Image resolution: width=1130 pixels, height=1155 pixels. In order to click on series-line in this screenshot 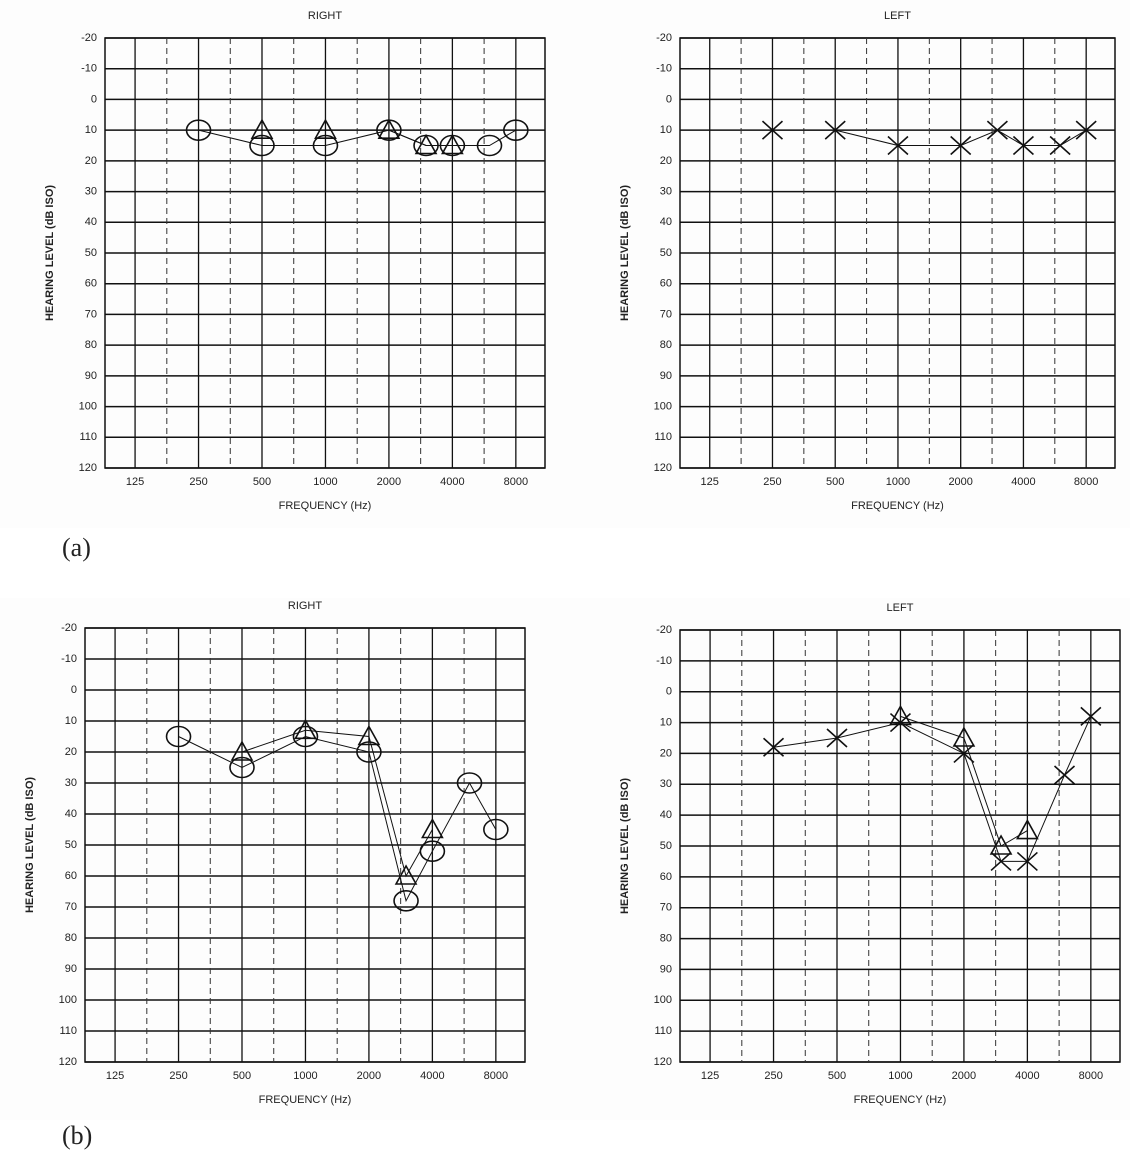, I will do `click(337, 803)`.